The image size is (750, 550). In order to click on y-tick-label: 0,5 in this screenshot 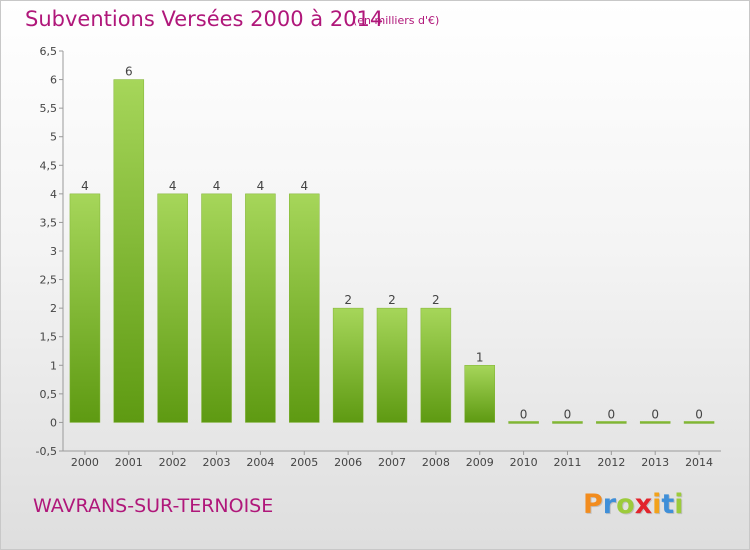, I will do `click(49, 394)`.